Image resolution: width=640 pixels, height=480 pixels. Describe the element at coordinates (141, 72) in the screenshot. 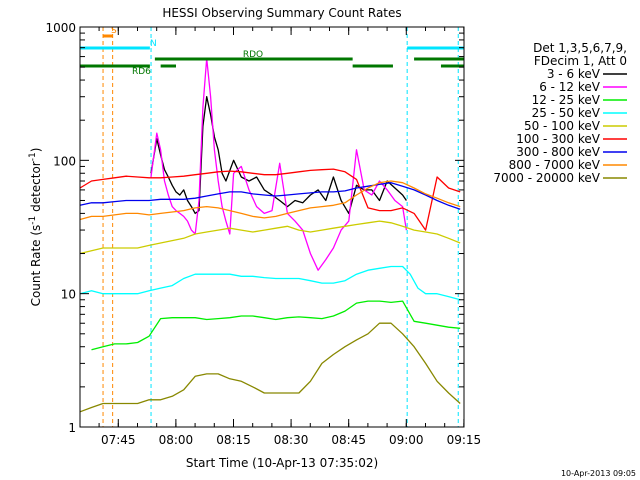

I see `flag-label-3: RD6` at that location.